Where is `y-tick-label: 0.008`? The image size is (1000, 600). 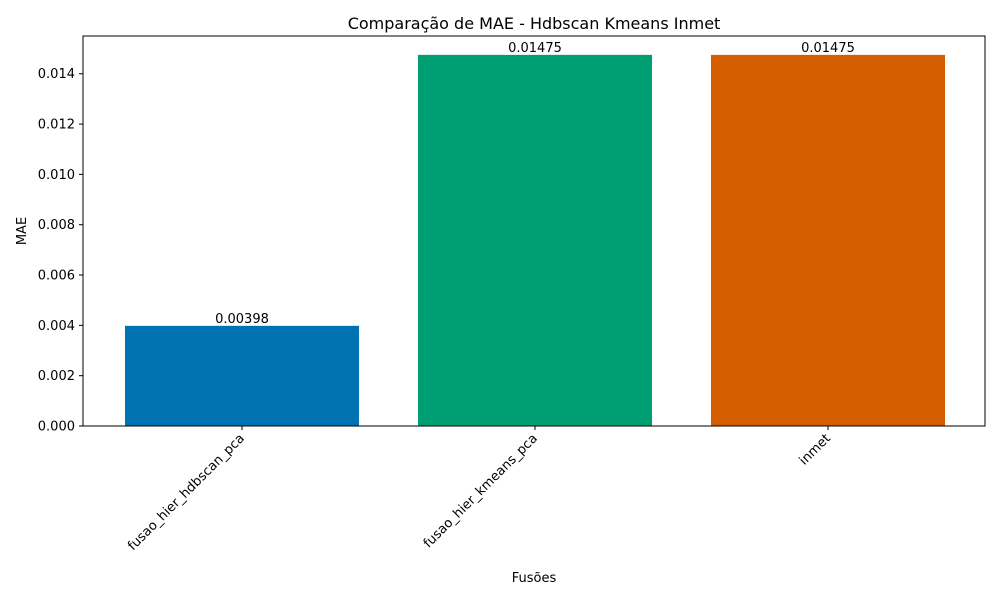 y-tick-label: 0.008 is located at coordinates (56, 225).